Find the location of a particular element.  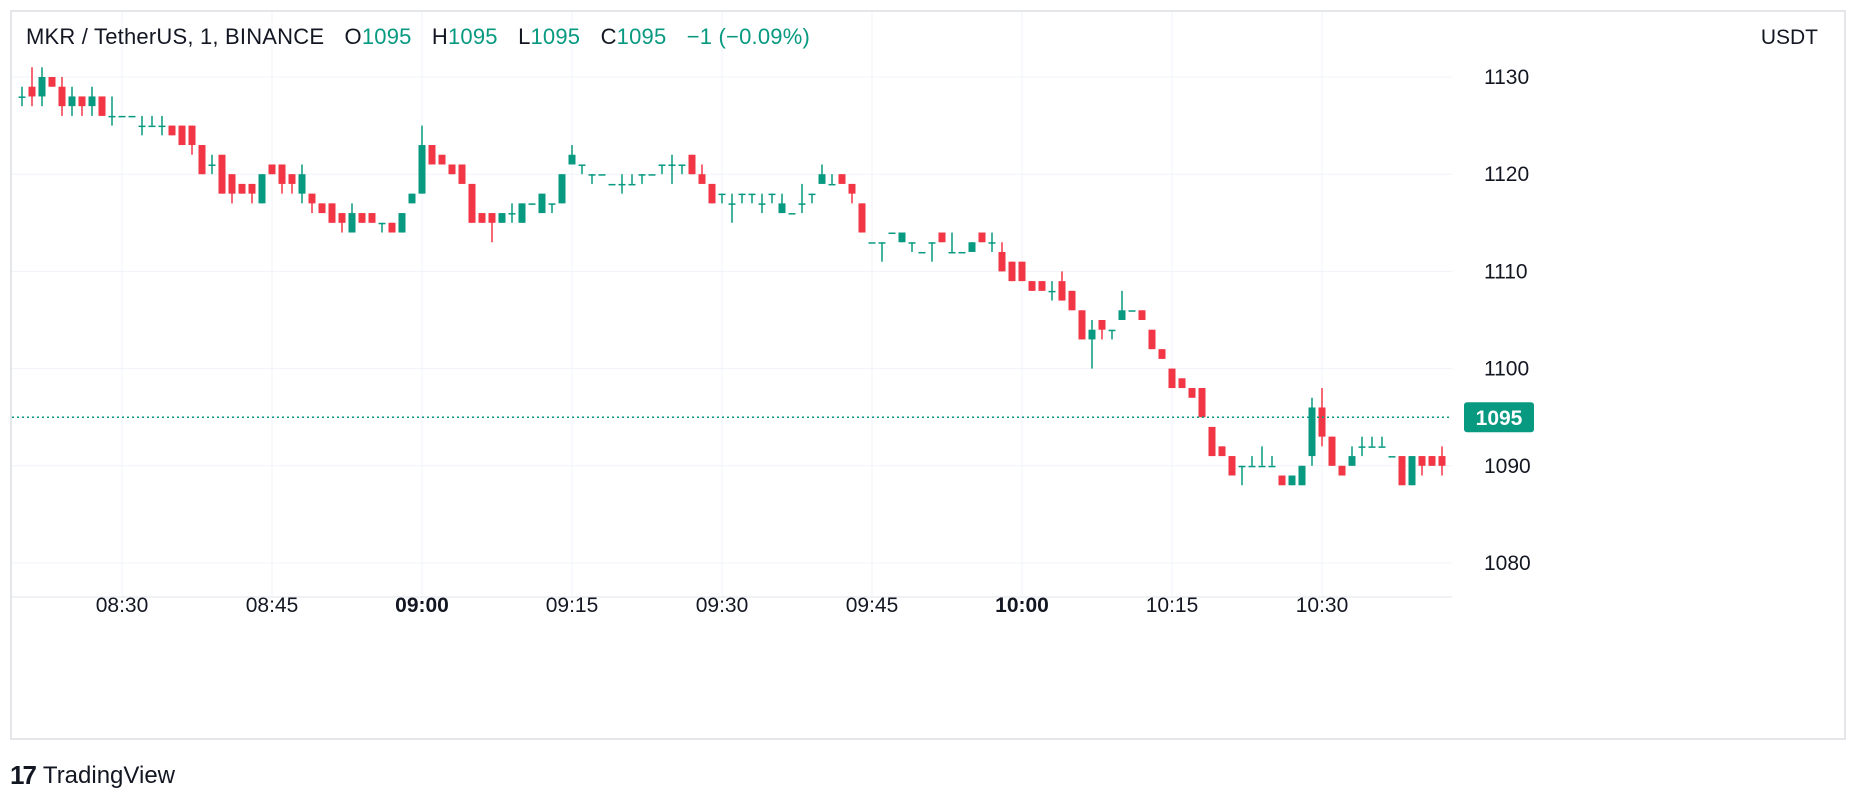

price-tick-label: 1100 is located at coordinates (1506, 369).